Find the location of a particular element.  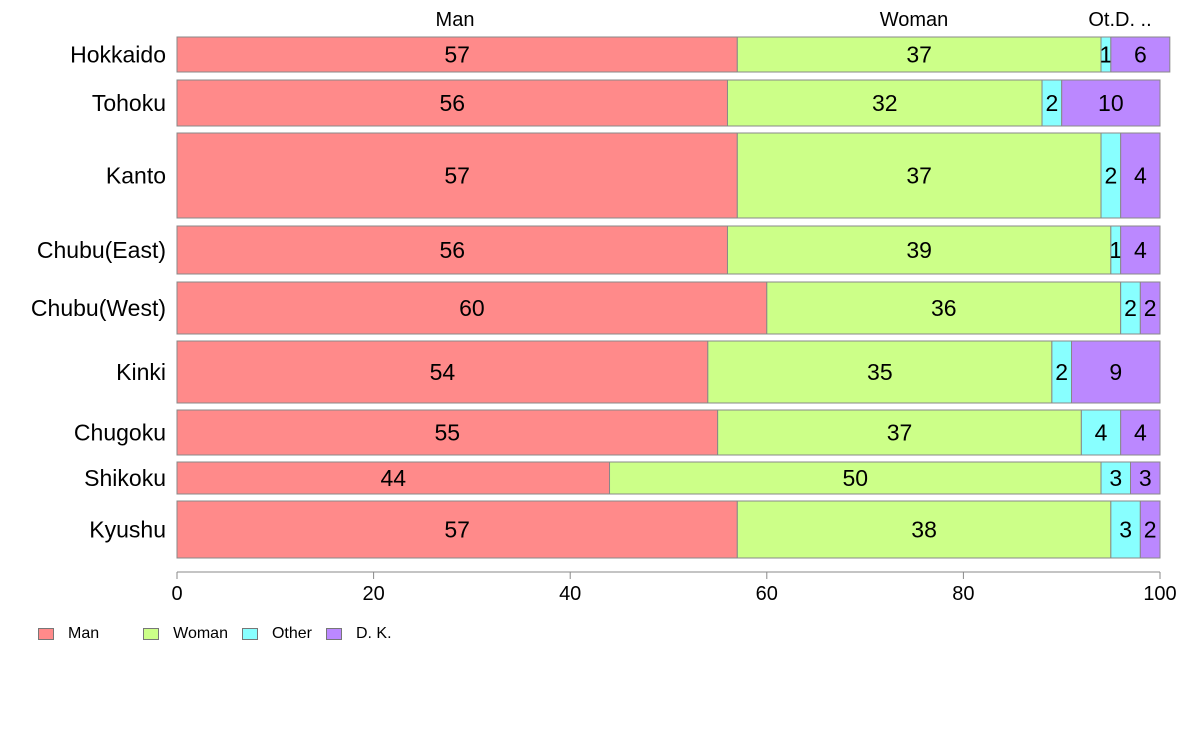

data-label: 32 is located at coordinates (885, 103).